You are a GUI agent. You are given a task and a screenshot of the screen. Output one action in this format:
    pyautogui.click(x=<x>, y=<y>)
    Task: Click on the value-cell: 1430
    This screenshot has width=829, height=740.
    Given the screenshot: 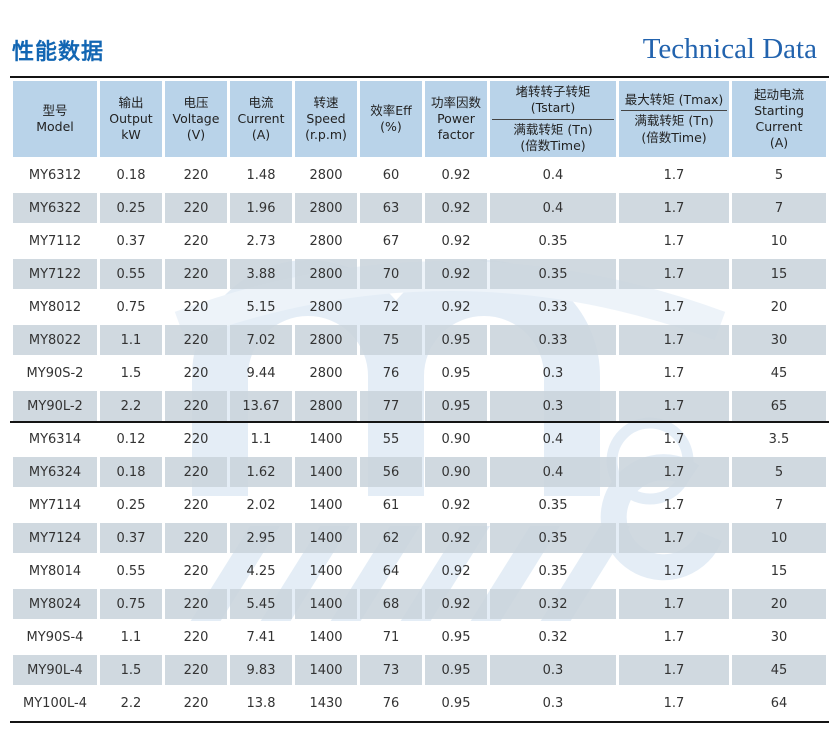 What is the action you would take?
    pyautogui.click(x=326, y=703)
    